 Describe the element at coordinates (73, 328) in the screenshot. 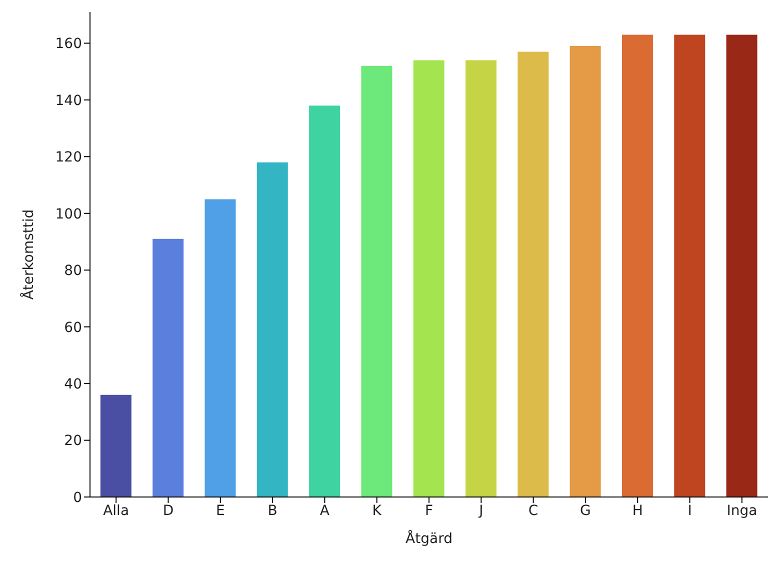

I see `y-tick-label: 60` at that location.